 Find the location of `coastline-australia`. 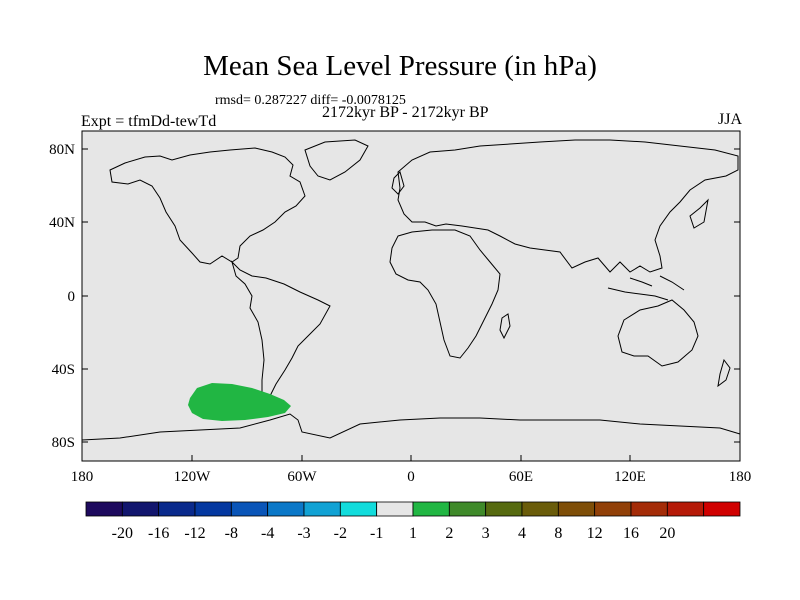

coastline-australia is located at coordinates (658, 333).